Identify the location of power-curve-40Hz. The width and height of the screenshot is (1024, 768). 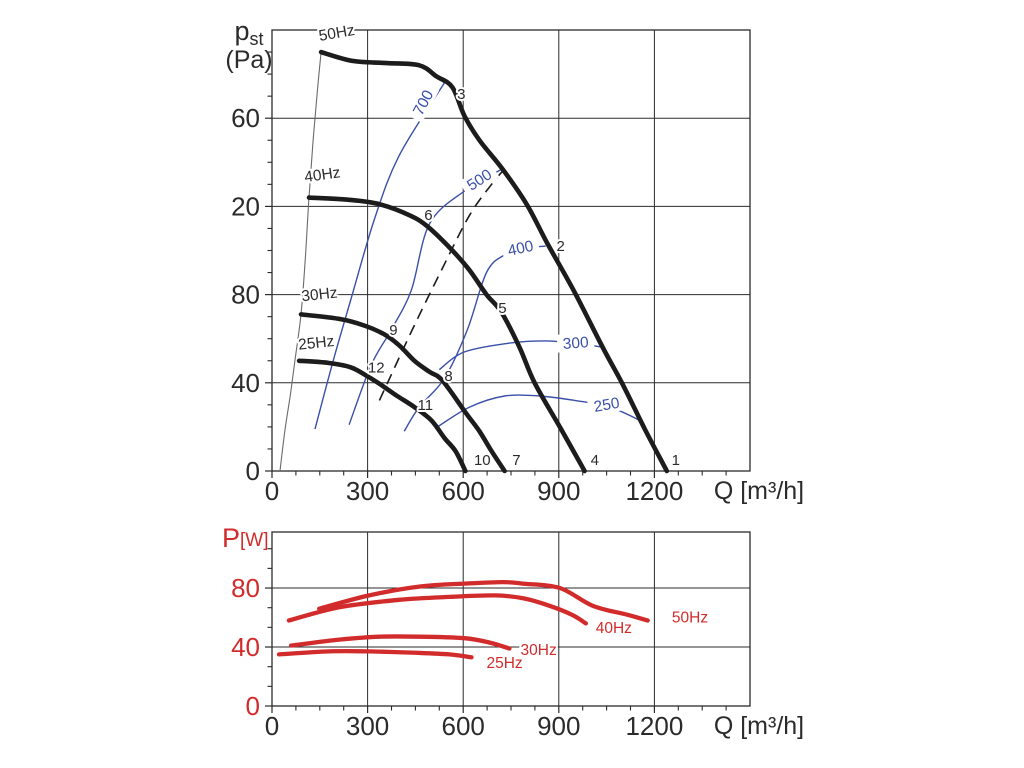
(437, 609).